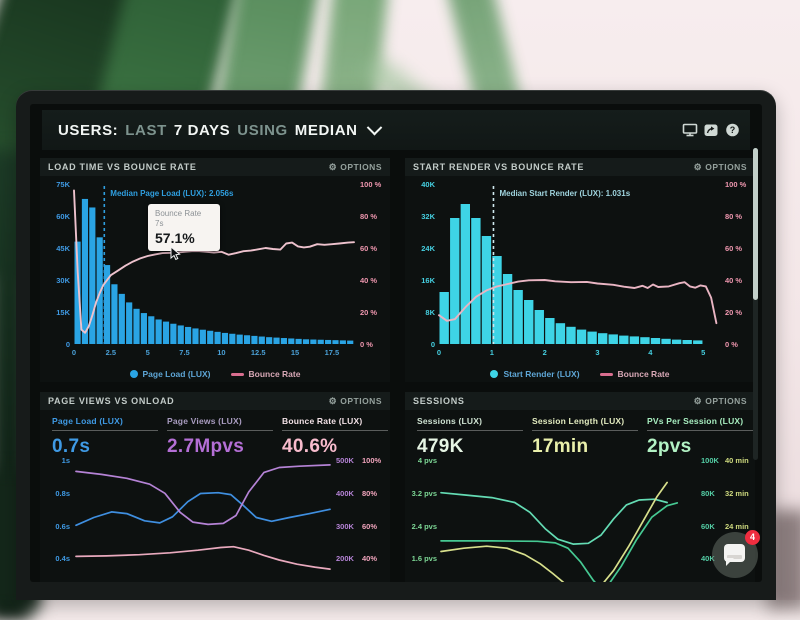 The height and width of the screenshot is (620, 800). I want to click on chart-legend: Start Render (LUX) Bounce Rate, so click(580, 374).